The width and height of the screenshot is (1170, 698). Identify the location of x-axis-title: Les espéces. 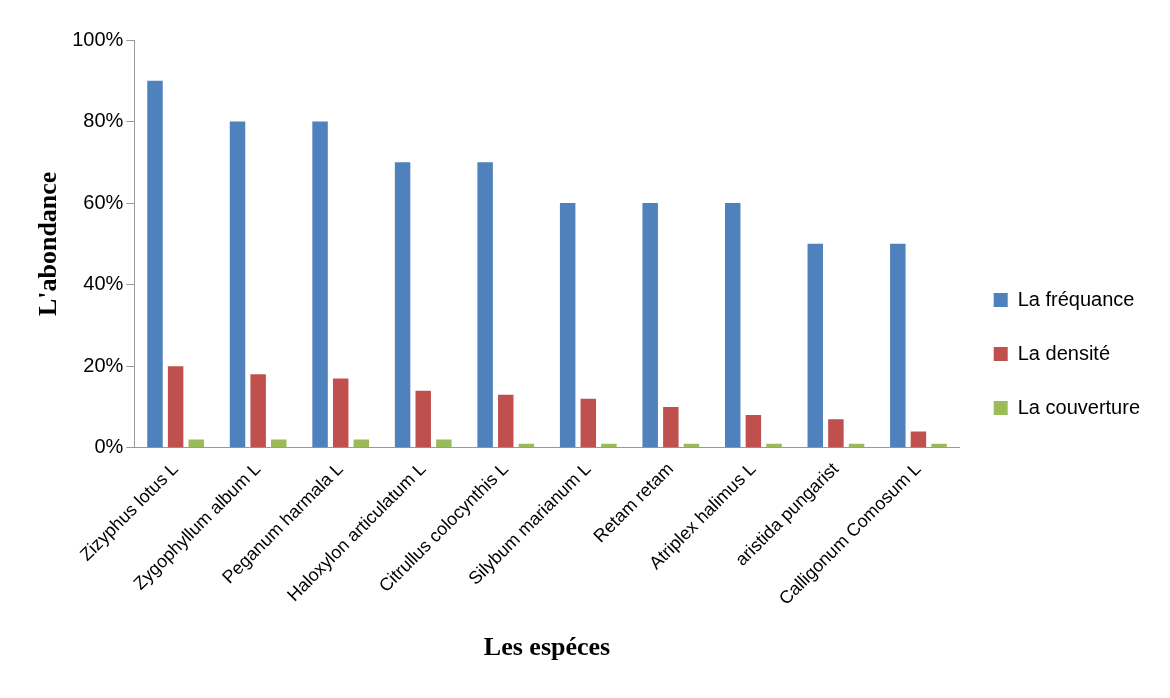
(547, 647).